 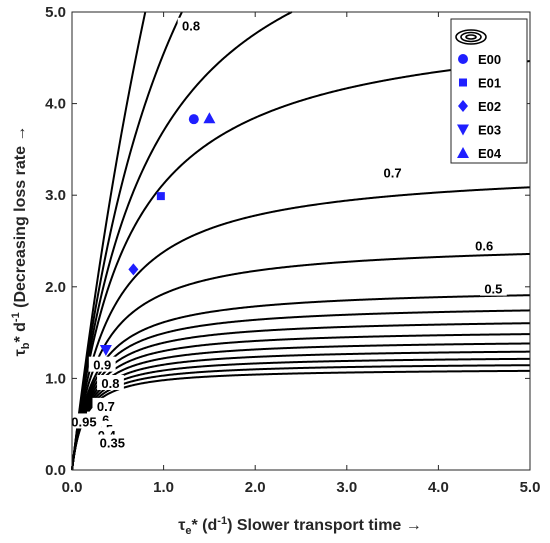 I want to click on marker-e03, so click(x=105, y=351).